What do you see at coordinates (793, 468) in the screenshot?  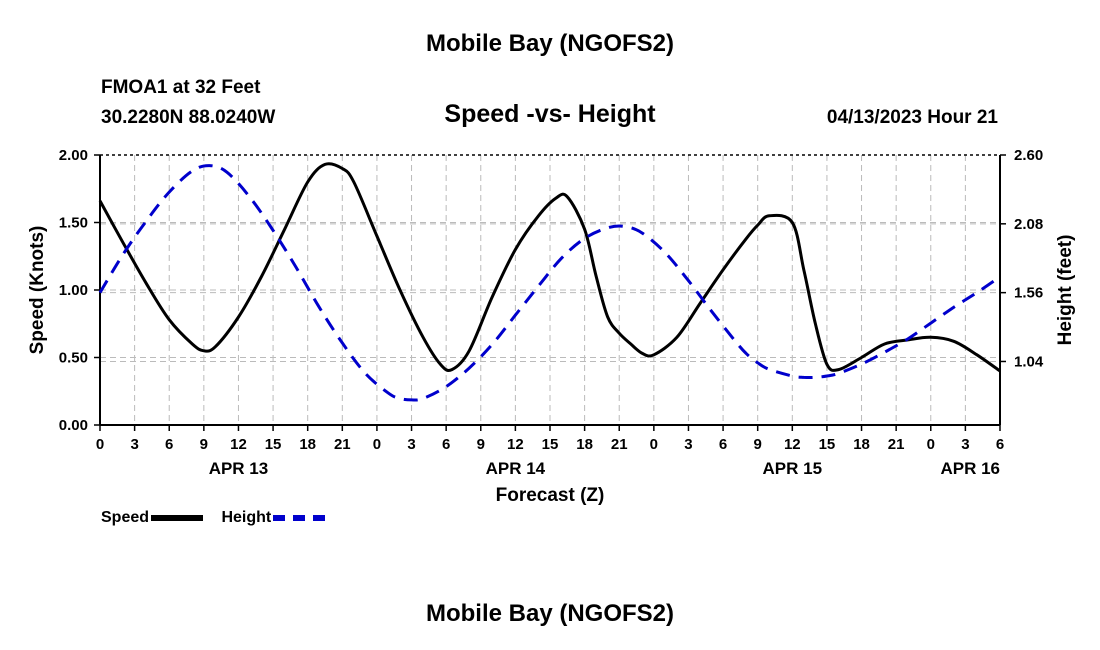 I see `date-label: APR 15` at bounding box center [793, 468].